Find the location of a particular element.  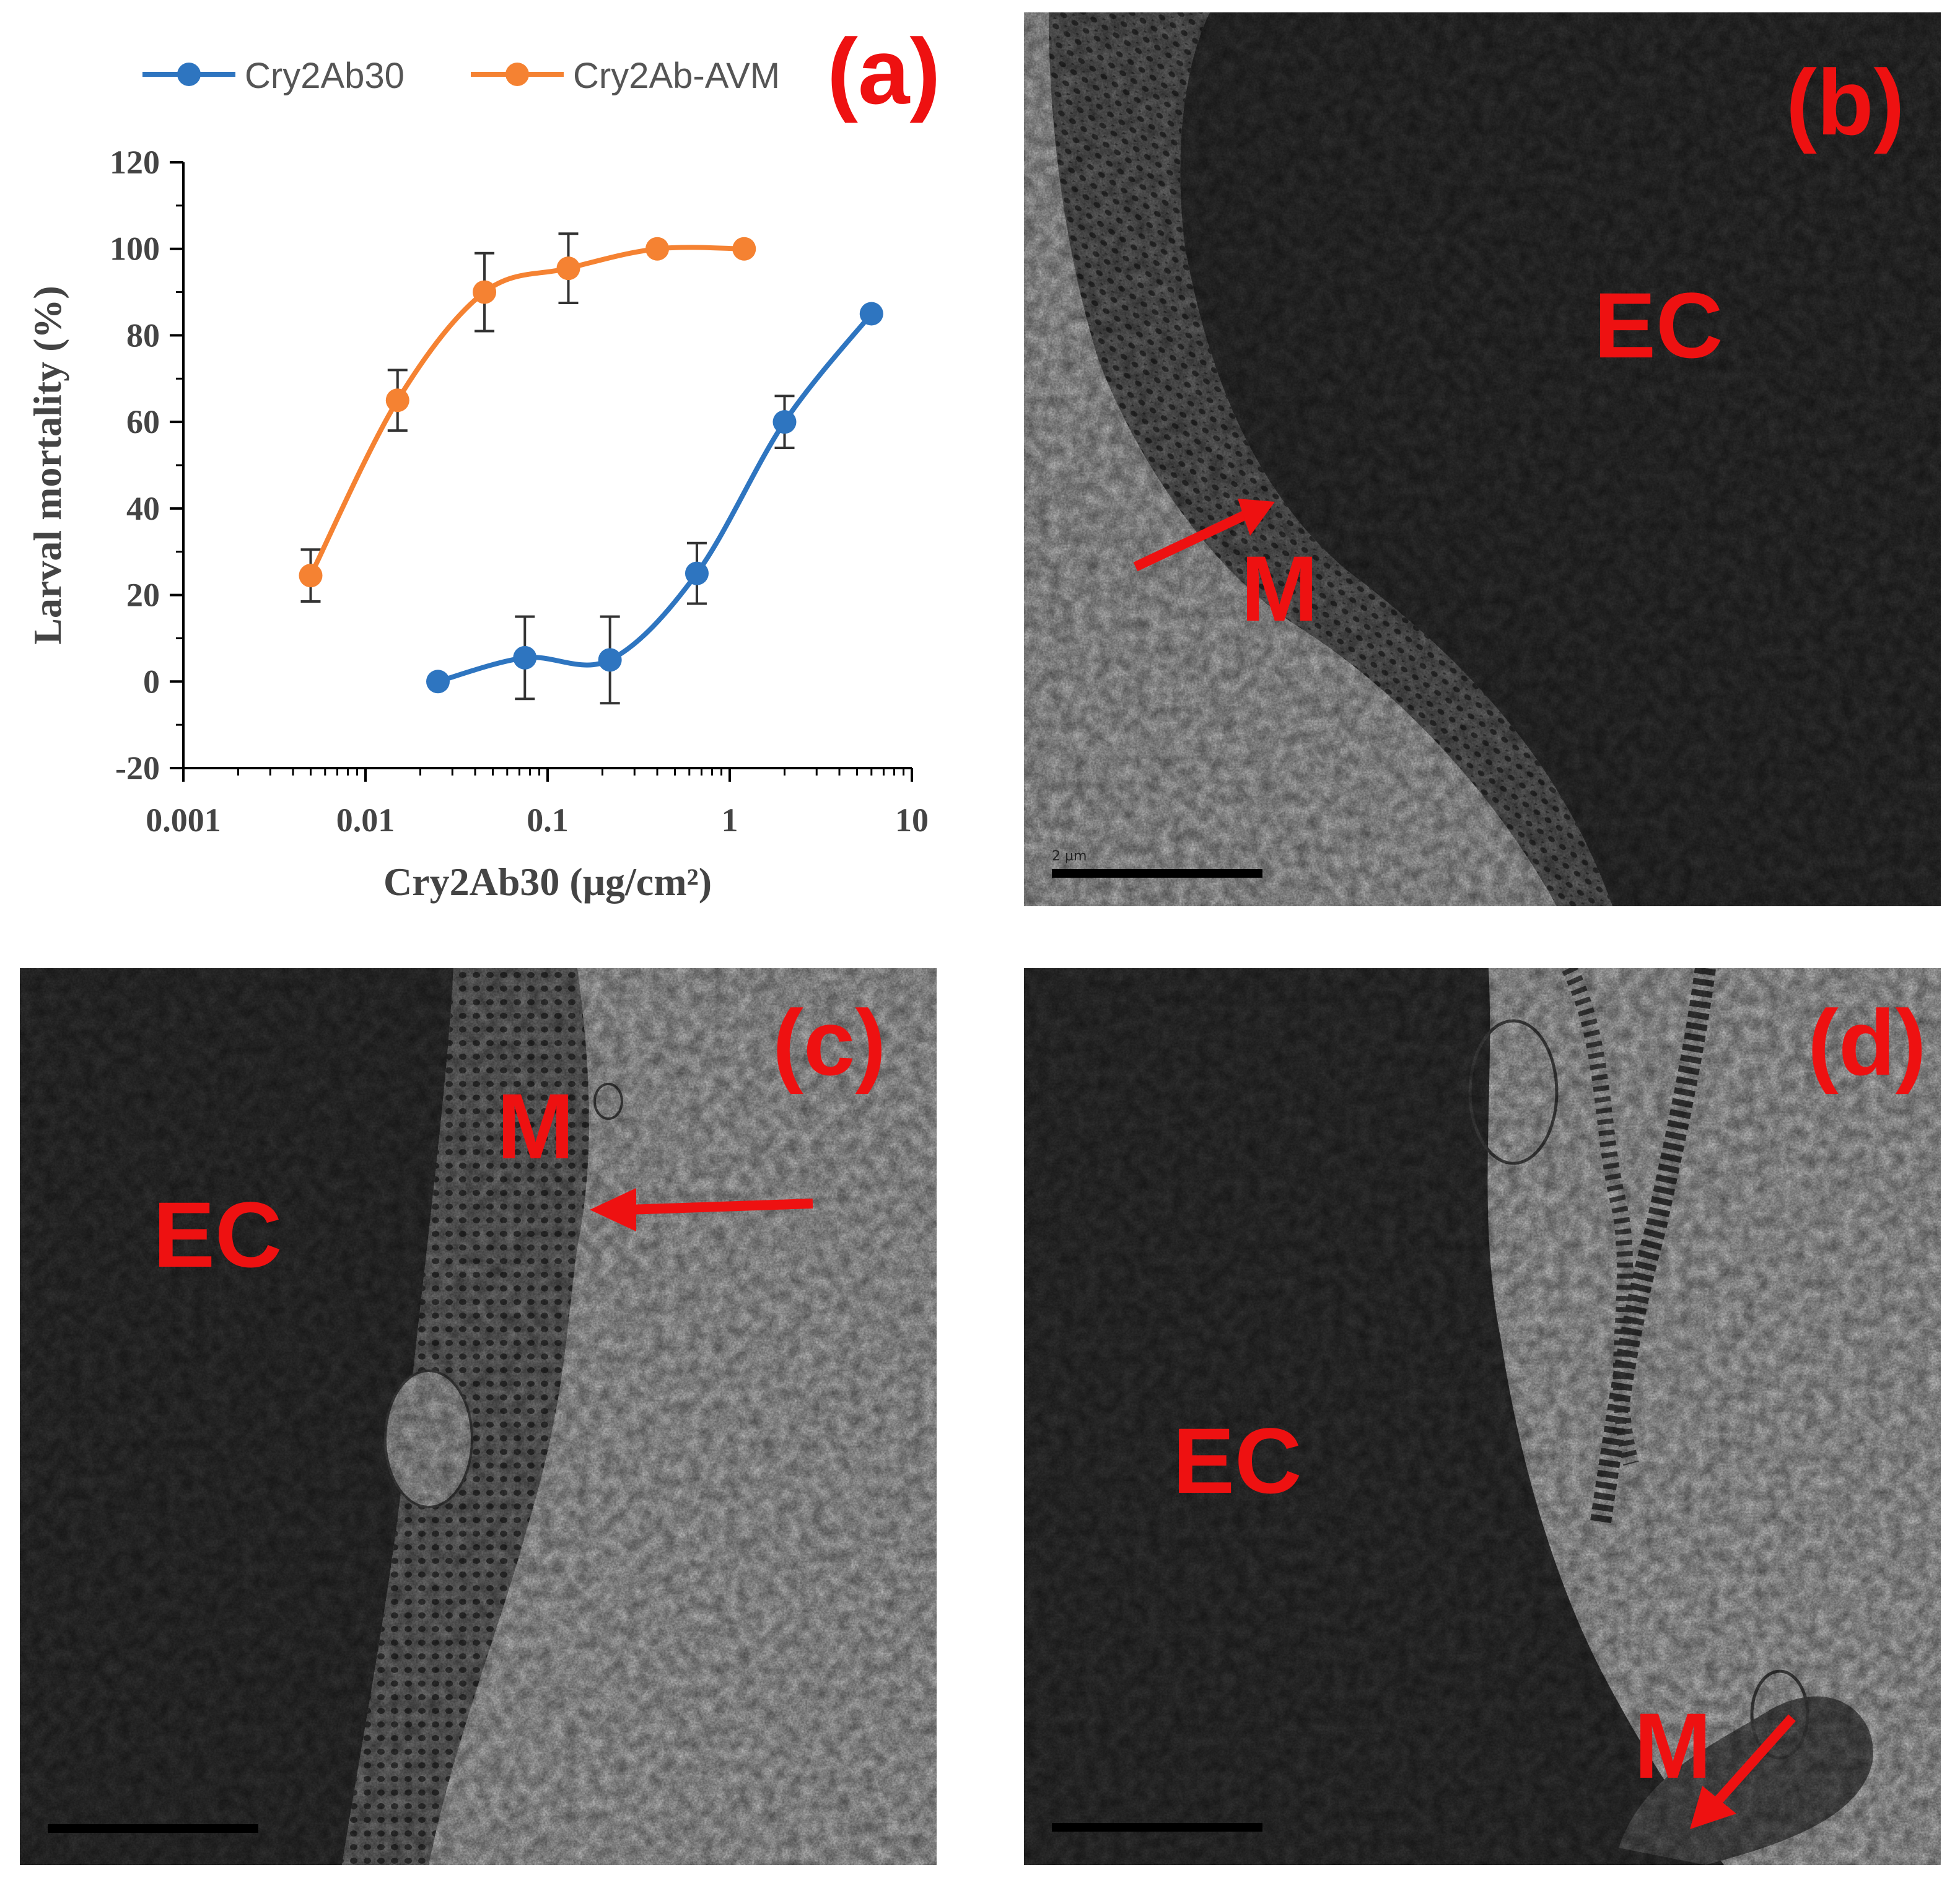

x-axis-label: Cry2Ab30 (μg/cm²) is located at coordinates (547, 882).